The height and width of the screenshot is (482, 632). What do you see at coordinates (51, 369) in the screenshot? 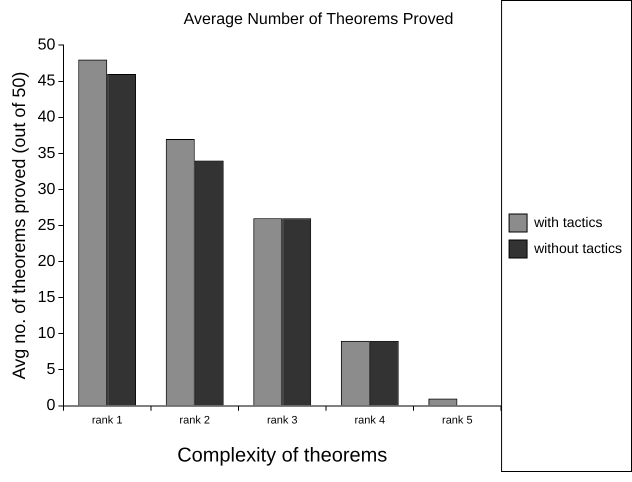
I see `y-tick-label: 5` at bounding box center [51, 369].